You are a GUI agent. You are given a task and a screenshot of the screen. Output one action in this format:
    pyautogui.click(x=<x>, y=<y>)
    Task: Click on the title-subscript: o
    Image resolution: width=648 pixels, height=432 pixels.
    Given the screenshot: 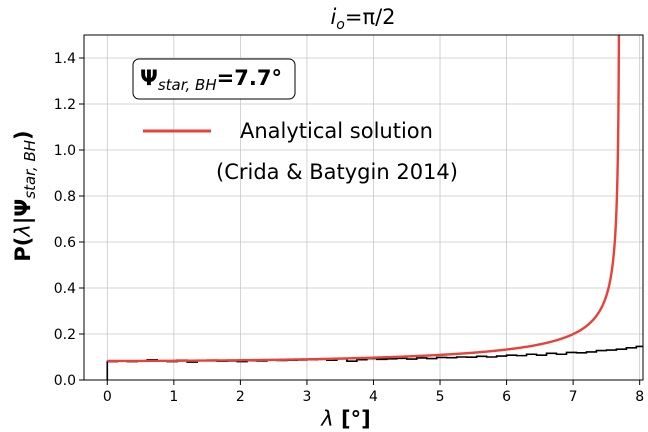 What is the action you would take?
    pyautogui.click(x=340, y=25)
    